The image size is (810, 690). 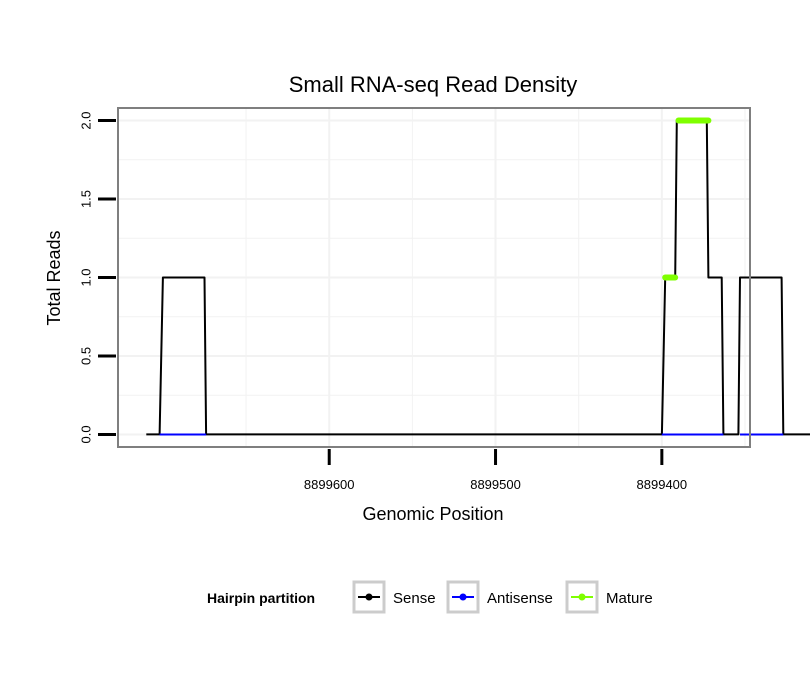 I want to click on legend-label-antisense: Antisense, so click(x=520, y=598).